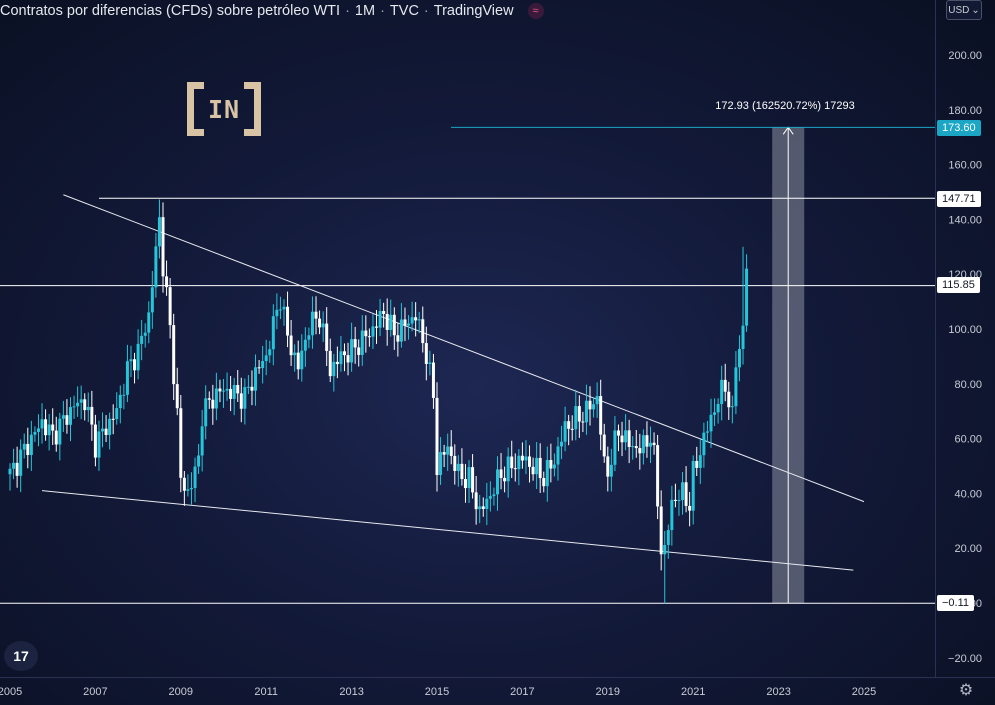  What do you see at coordinates (956, 603) in the screenshot?
I see `price-label-support-low: −0.11` at bounding box center [956, 603].